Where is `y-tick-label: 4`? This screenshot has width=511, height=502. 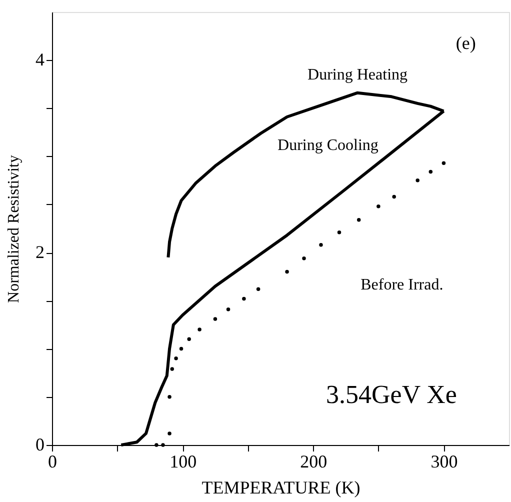
y-tick-label: 4 is located at coordinates (40, 60).